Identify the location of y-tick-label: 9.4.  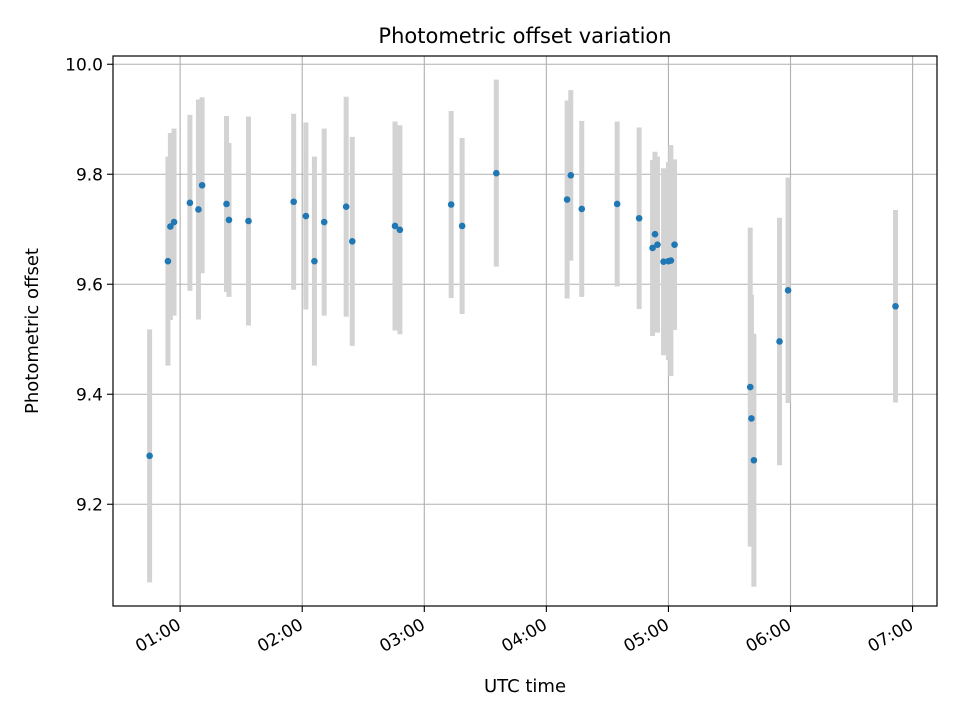
(89, 395).